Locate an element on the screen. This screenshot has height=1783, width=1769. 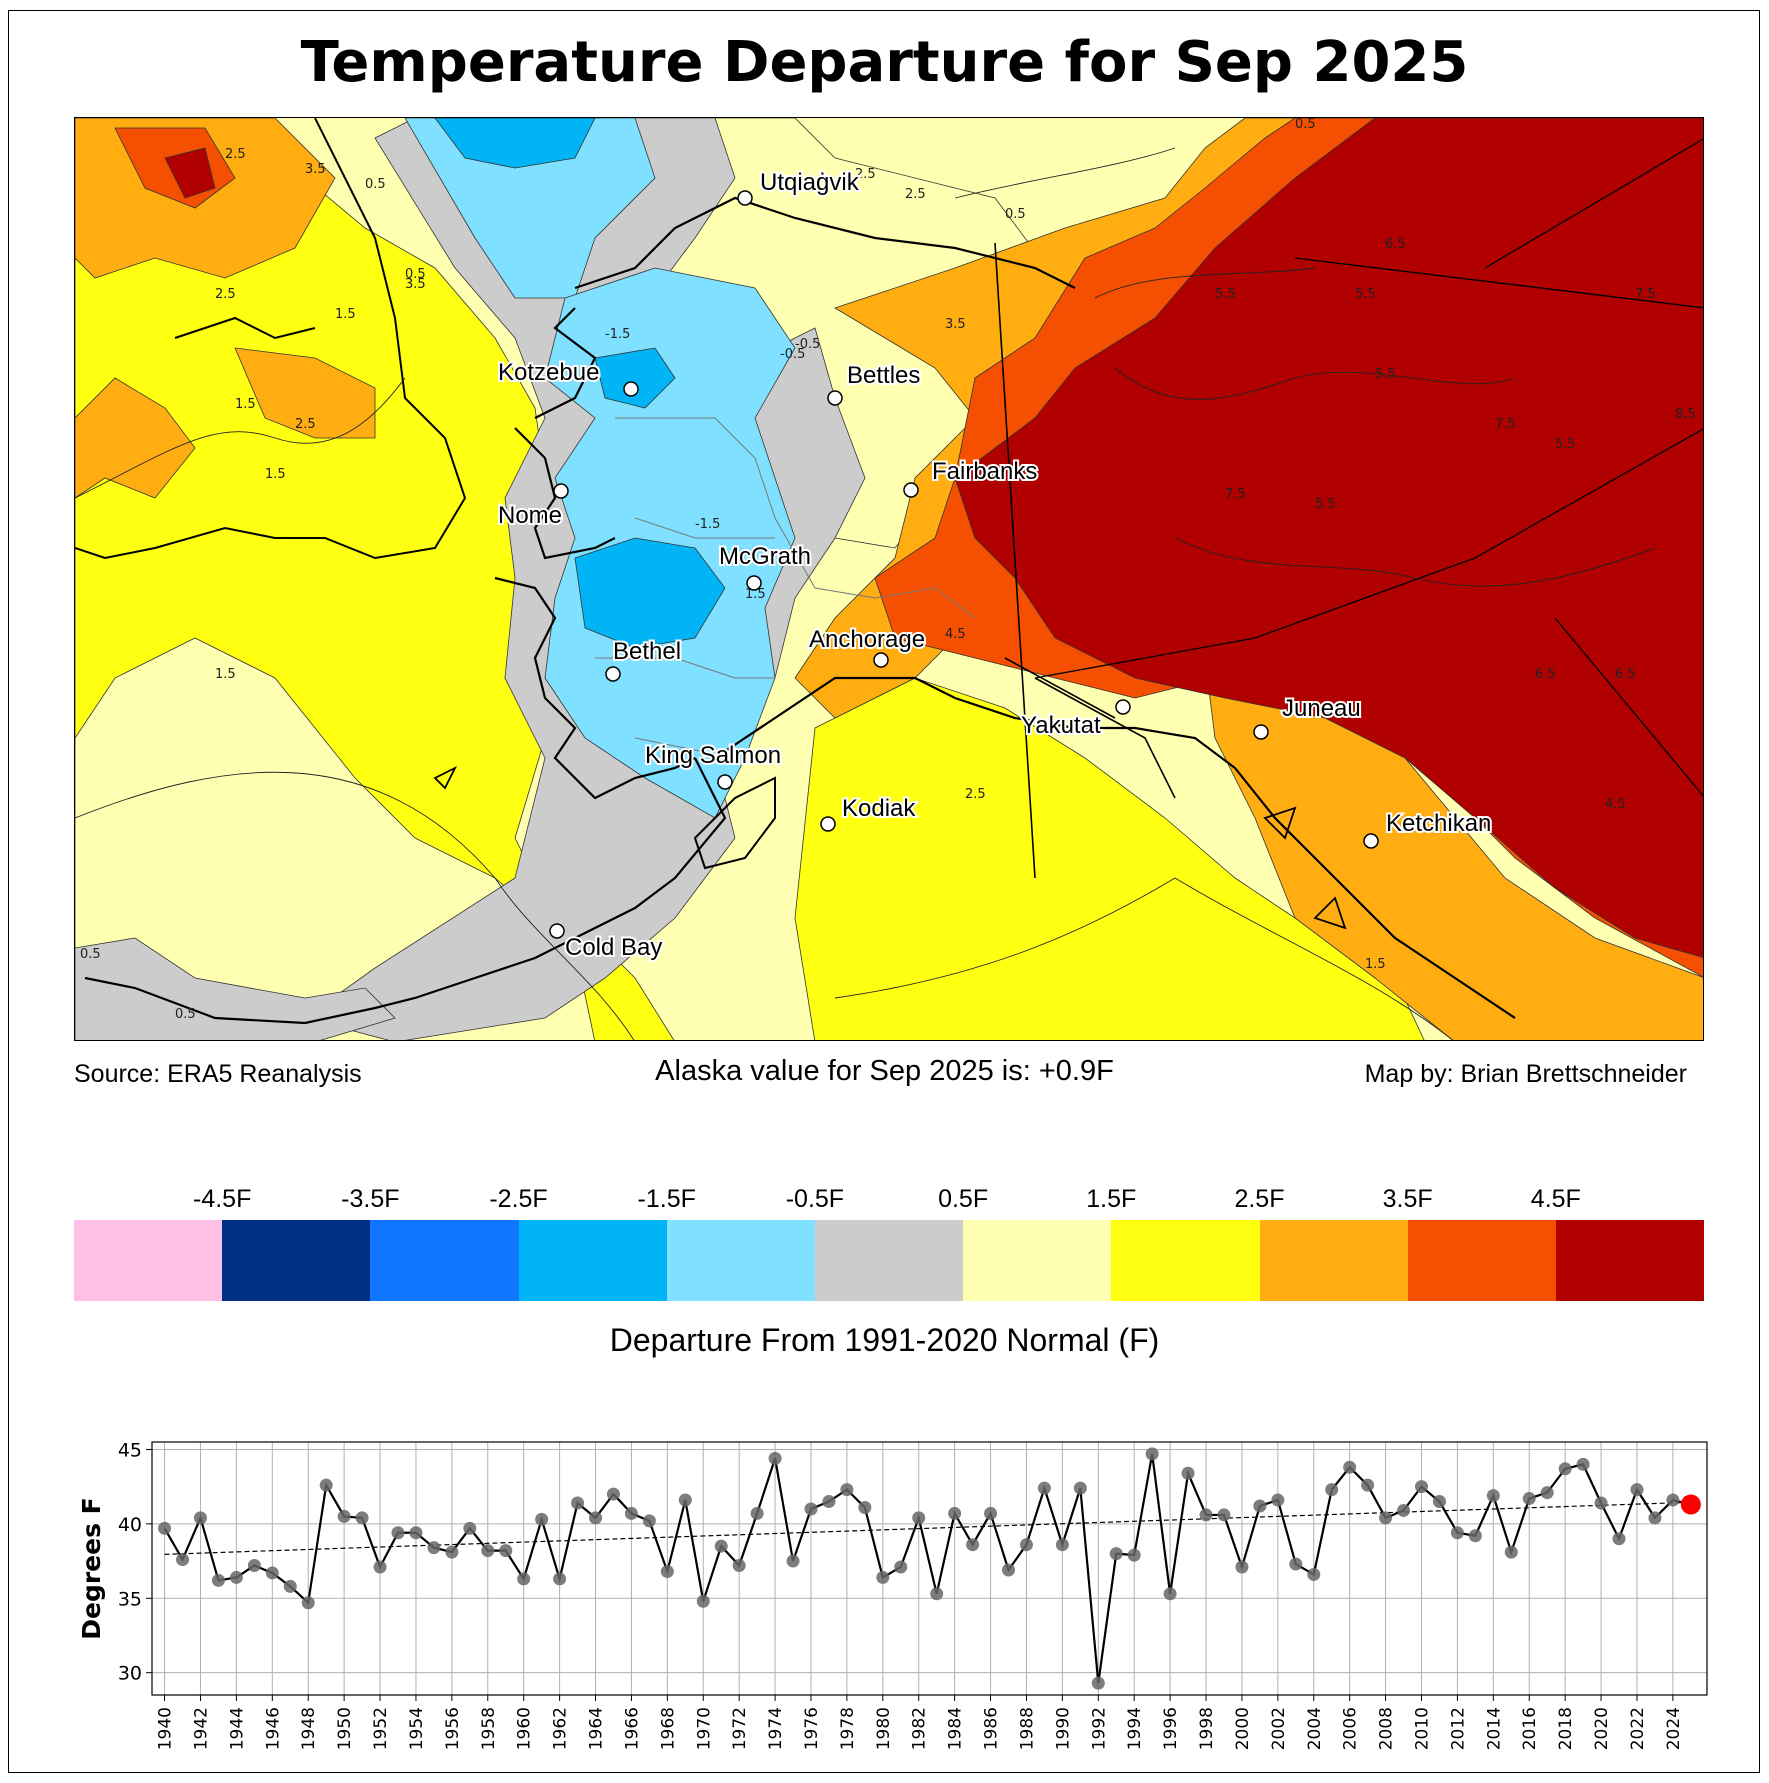
colorbar is located at coordinates (889, 1260).